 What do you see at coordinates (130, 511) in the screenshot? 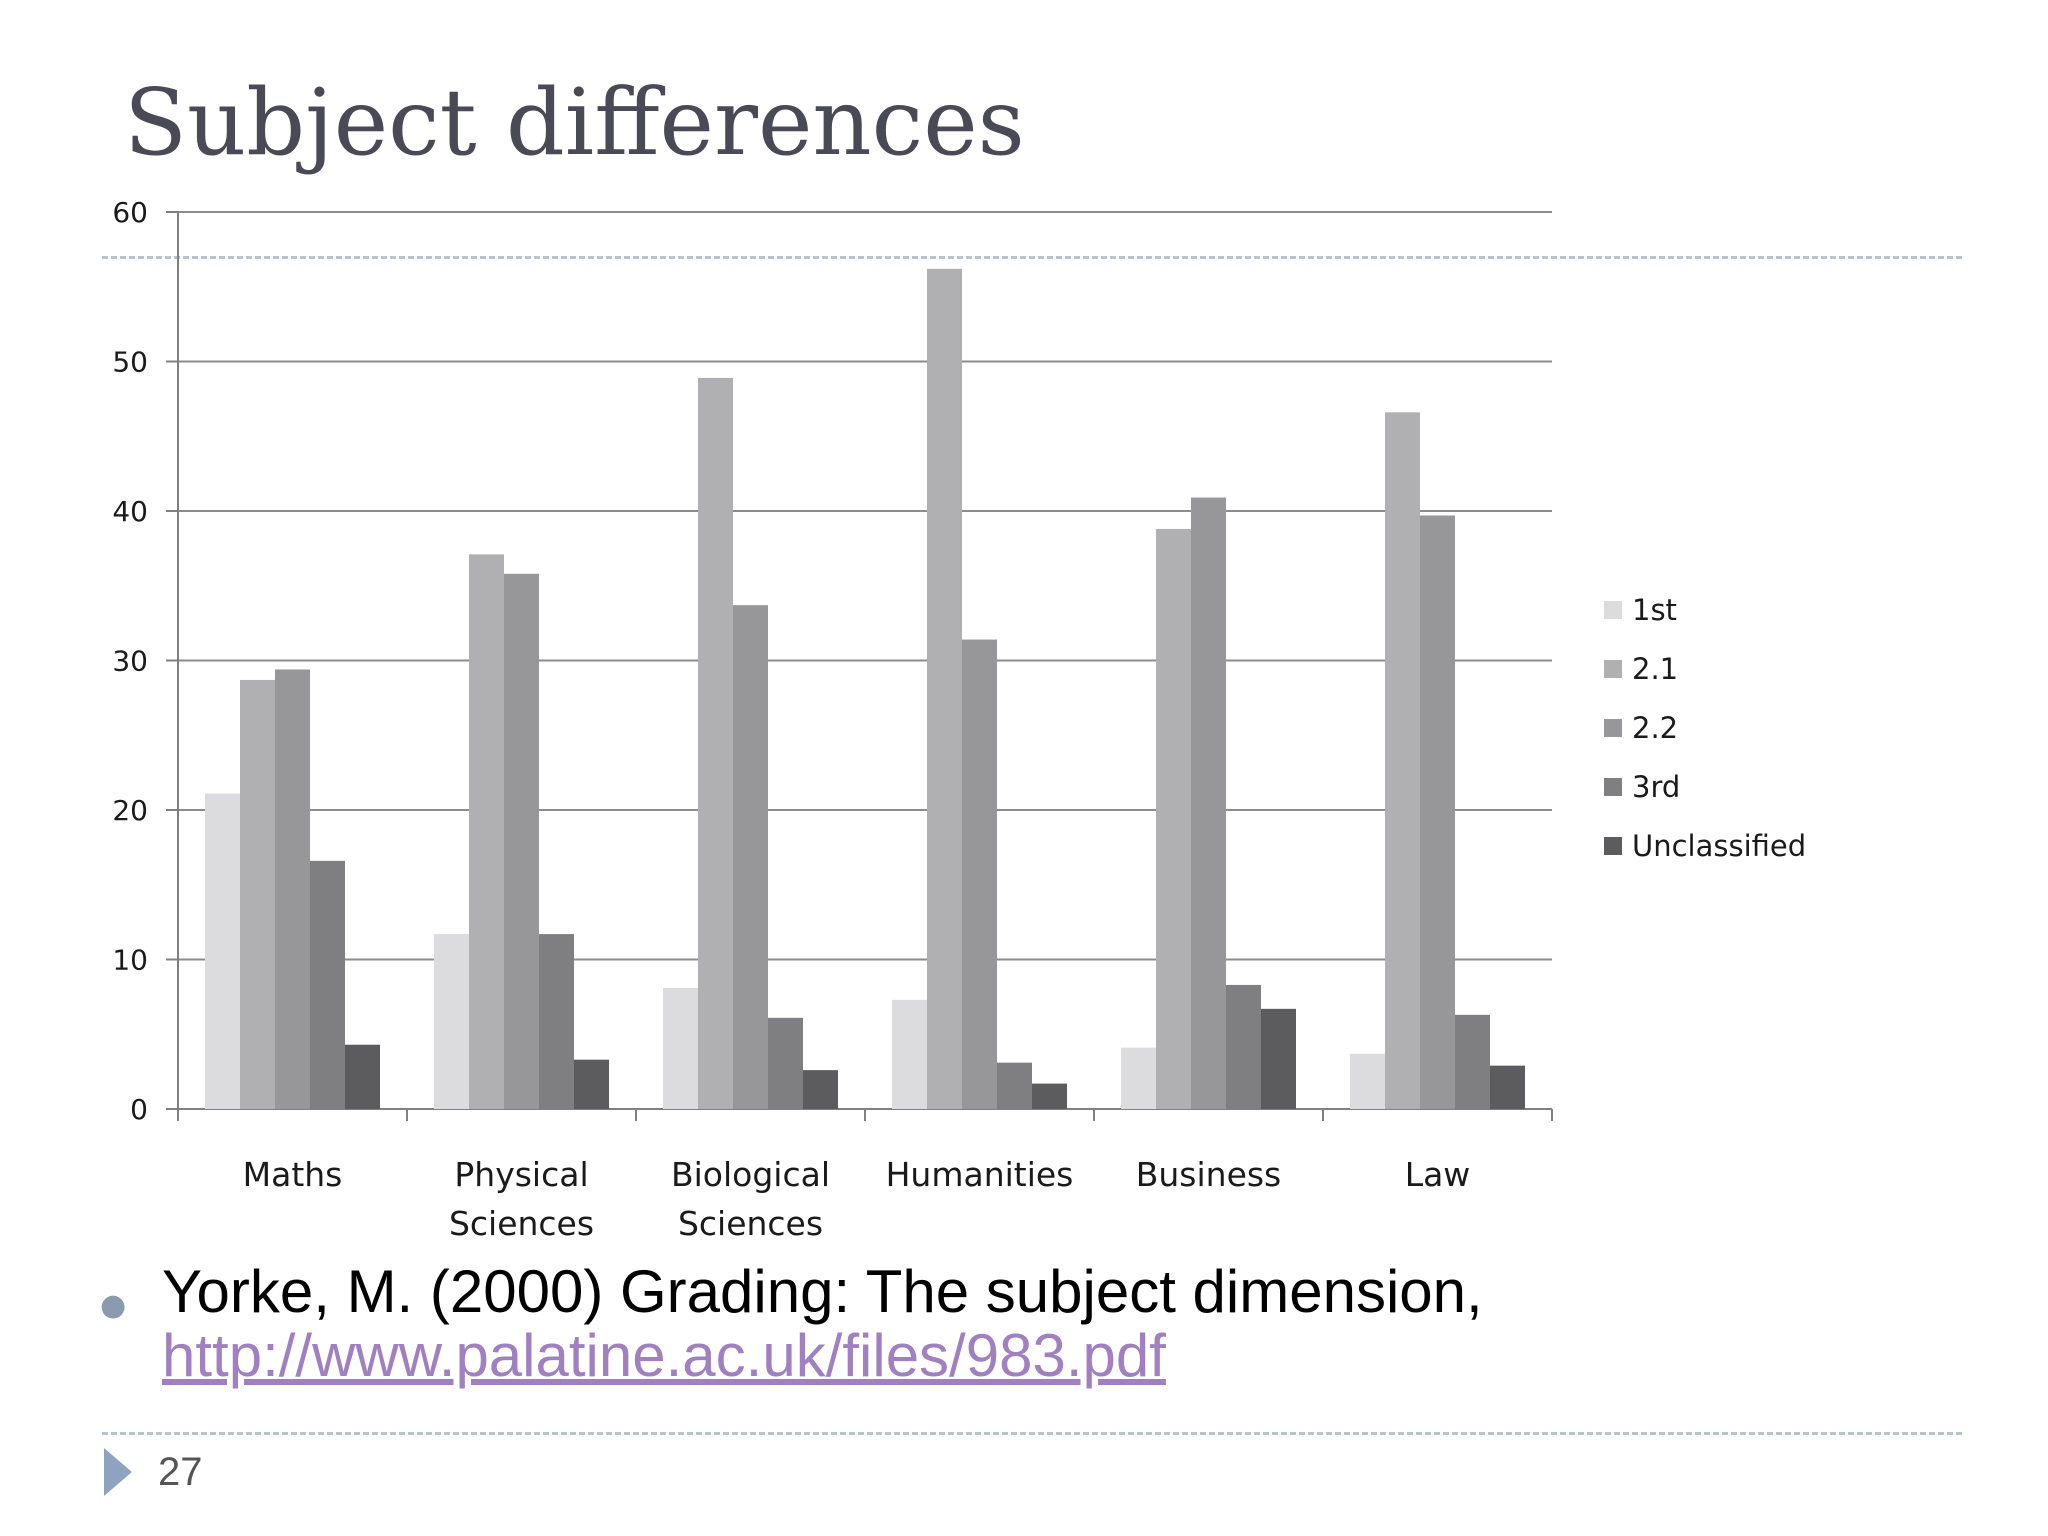
I see `y-tick-label: 40` at bounding box center [130, 511].